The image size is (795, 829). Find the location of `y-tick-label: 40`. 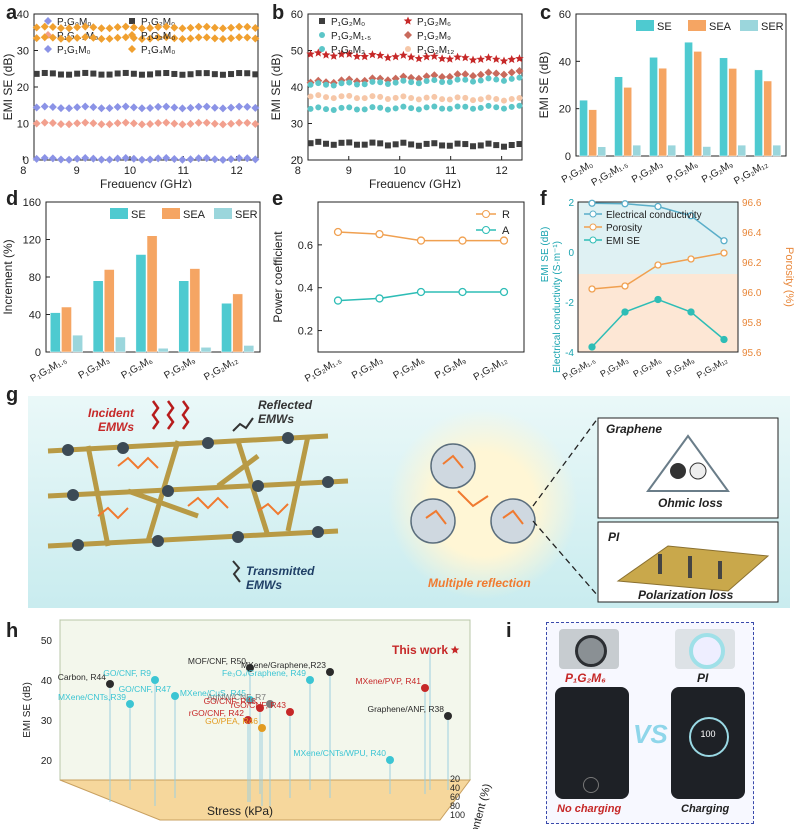

y-tick-label: 40 is located at coordinates (23, 15).